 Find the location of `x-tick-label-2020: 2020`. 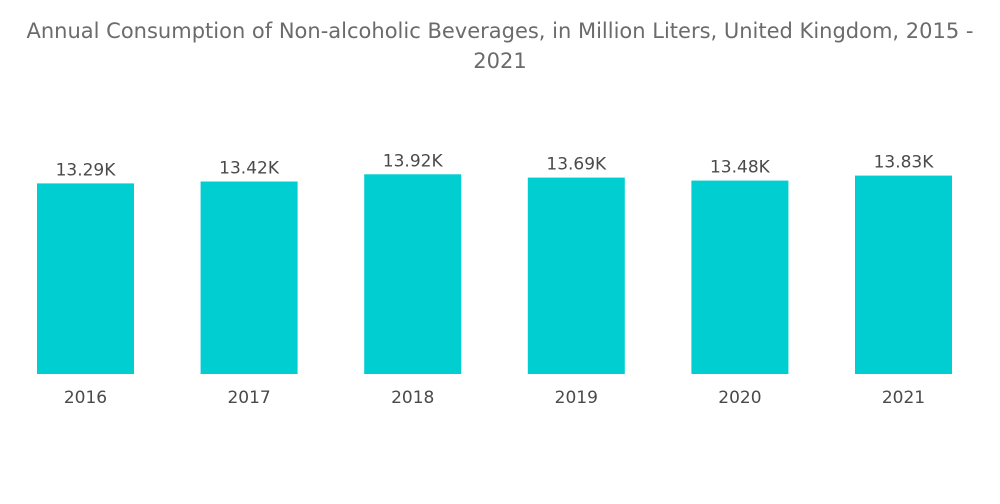

x-tick-label-2020: 2020 is located at coordinates (739, 398).